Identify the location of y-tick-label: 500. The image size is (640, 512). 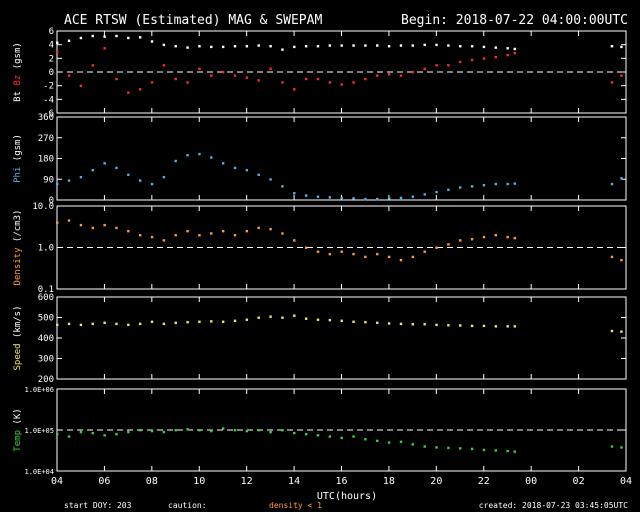
(46, 319).